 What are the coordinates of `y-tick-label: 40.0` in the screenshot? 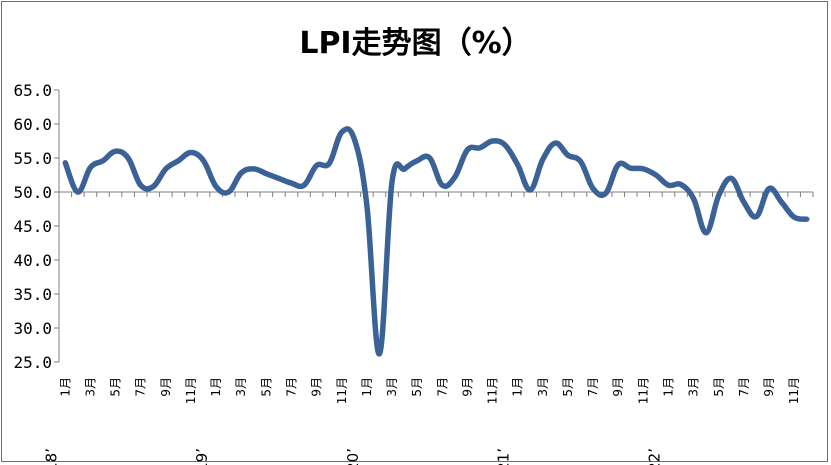 It's located at (32, 260).